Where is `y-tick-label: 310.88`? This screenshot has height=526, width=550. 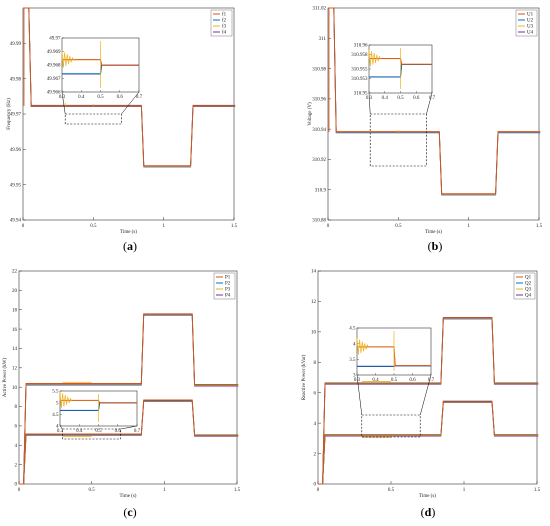
y-tick-label: 310.88 is located at coordinates (319, 221).